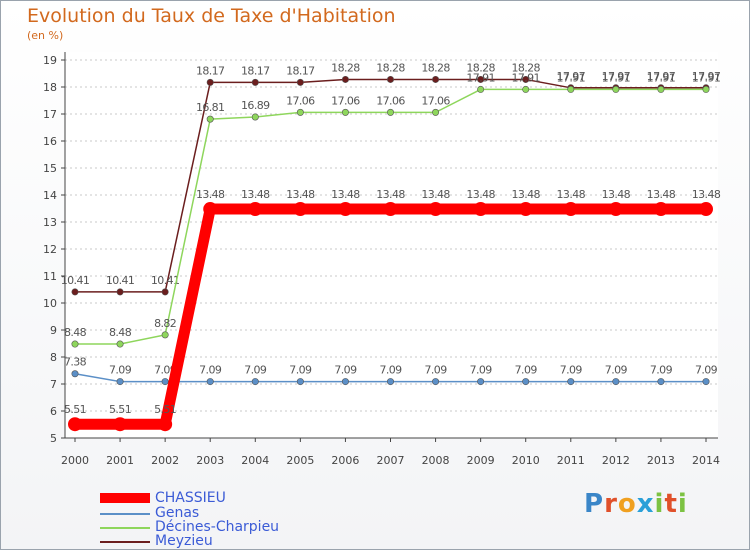 This screenshot has width=750, height=550. Describe the element at coordinates (345, 460) in the screenshot. I see `x-tick-label: 2006` at that location.